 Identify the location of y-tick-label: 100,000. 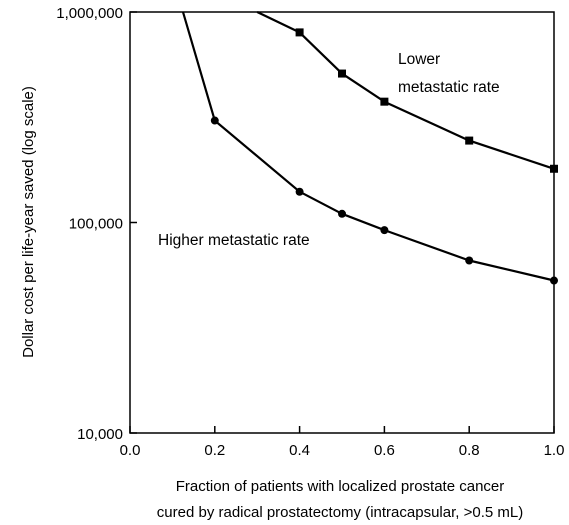
(96, 224).